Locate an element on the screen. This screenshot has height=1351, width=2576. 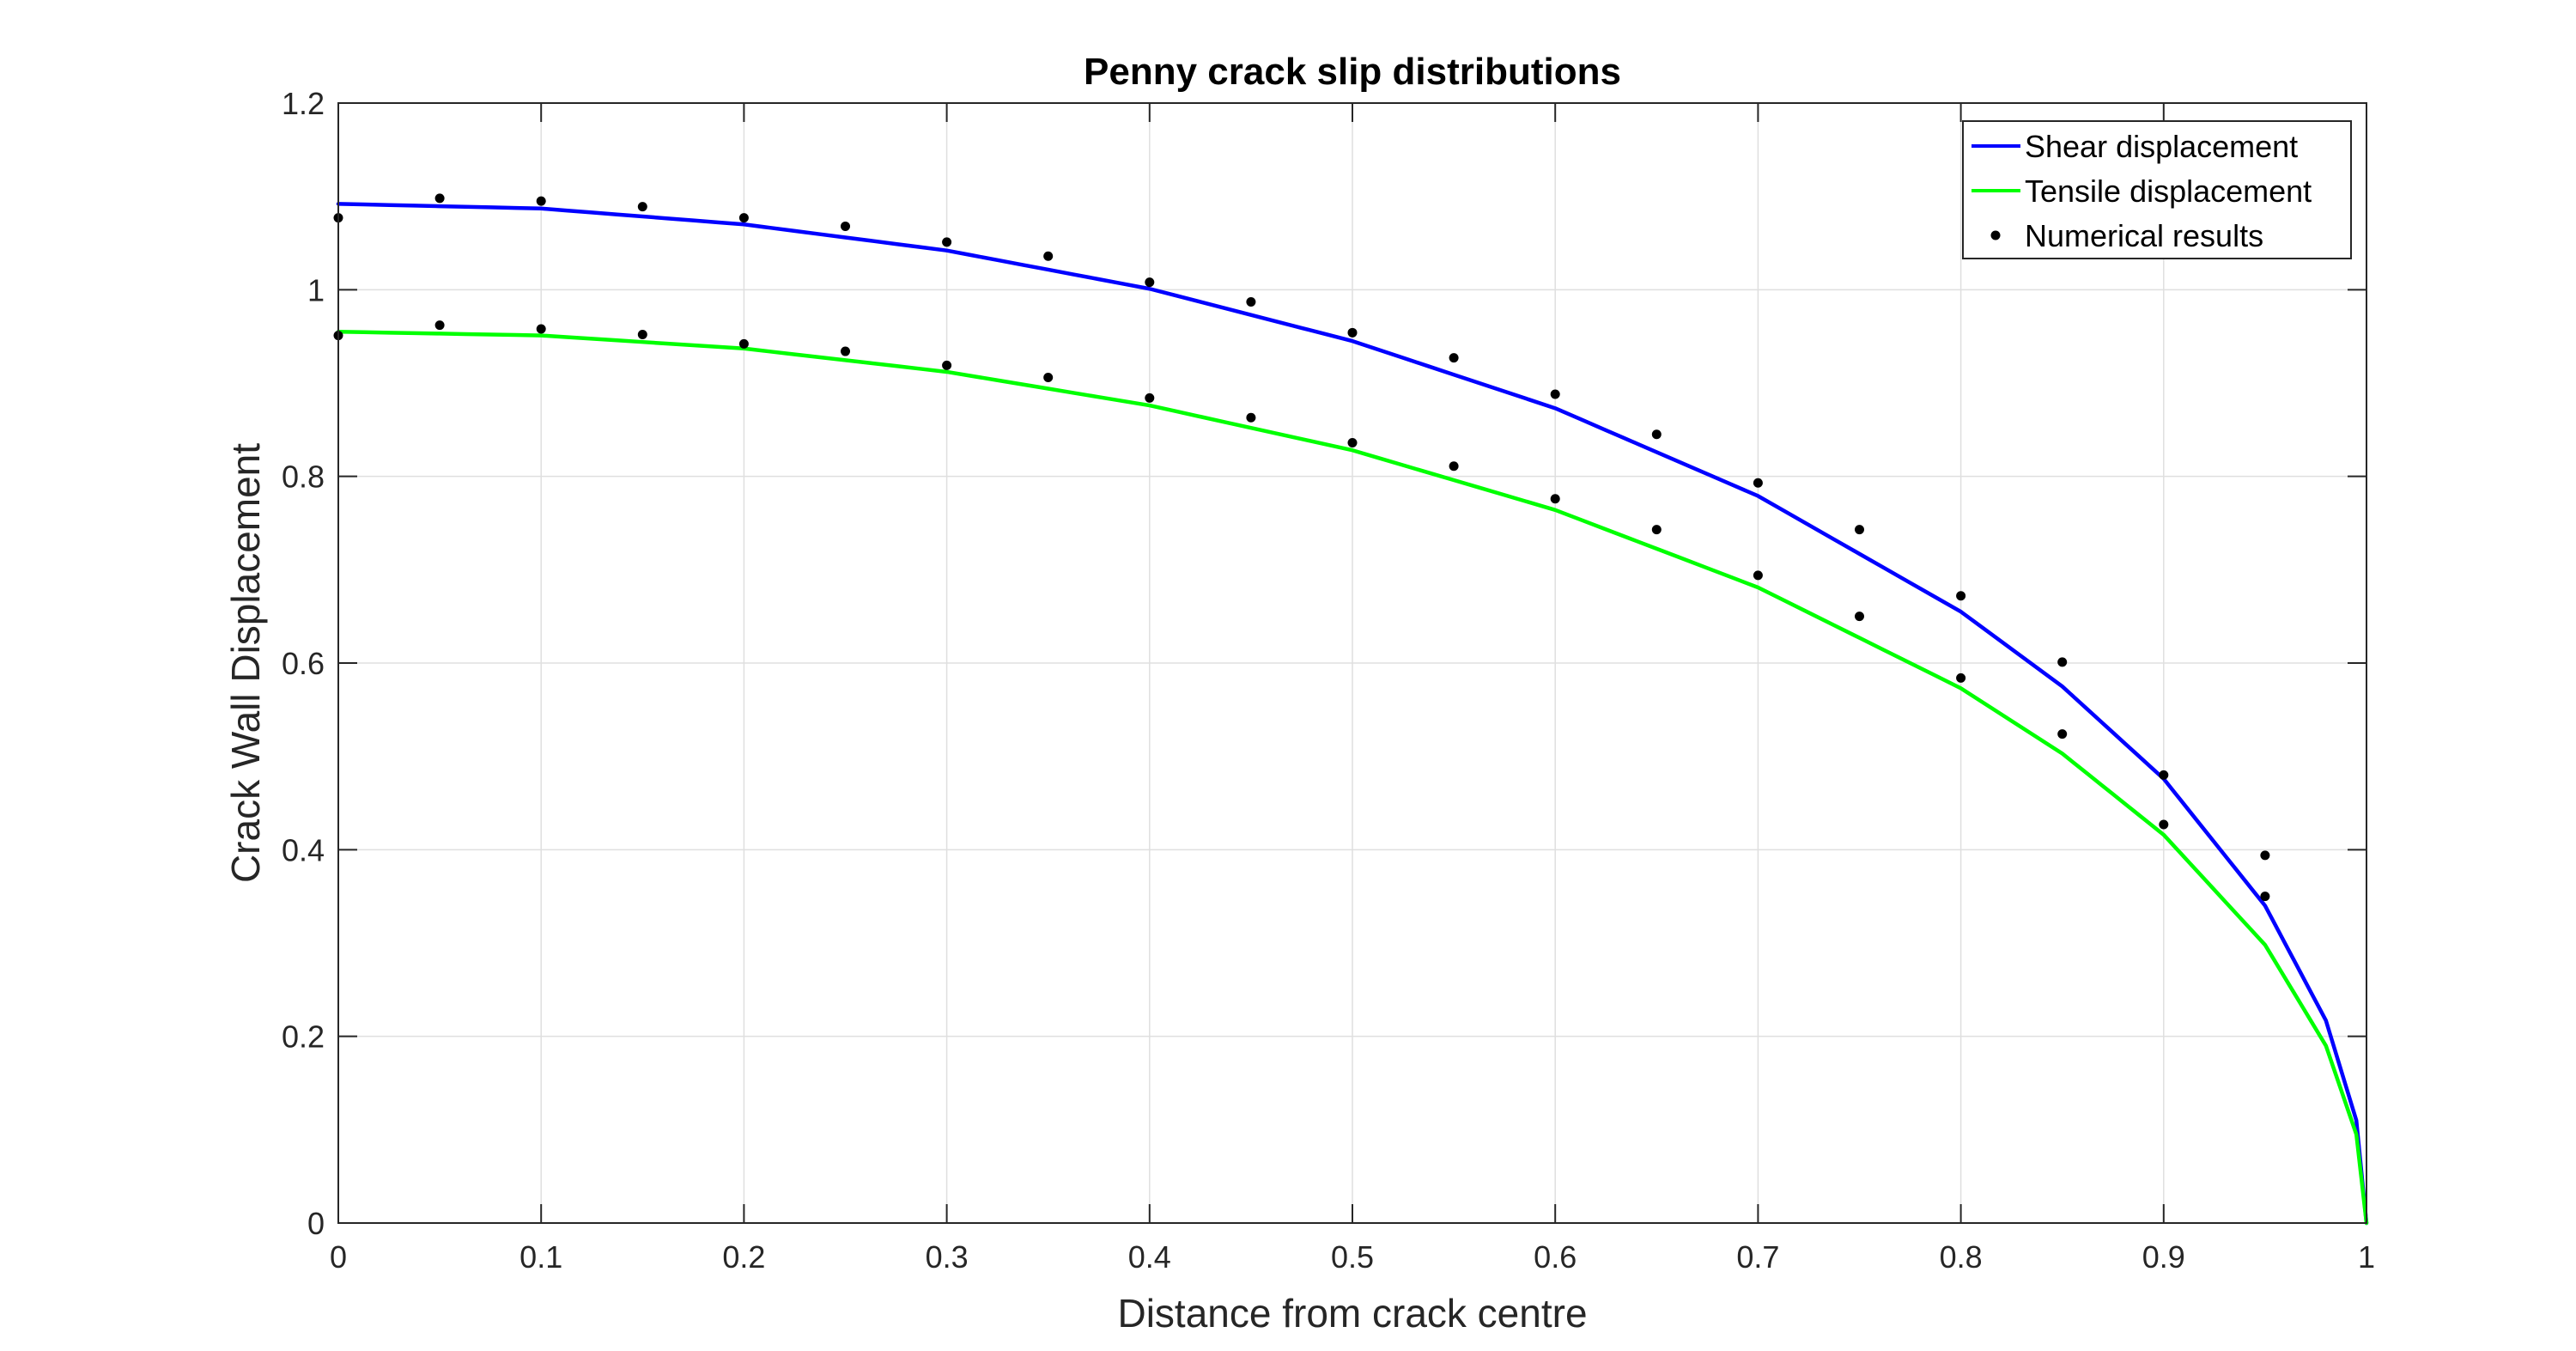
y-tick-label: 1 is located at coordinates (316, 289).